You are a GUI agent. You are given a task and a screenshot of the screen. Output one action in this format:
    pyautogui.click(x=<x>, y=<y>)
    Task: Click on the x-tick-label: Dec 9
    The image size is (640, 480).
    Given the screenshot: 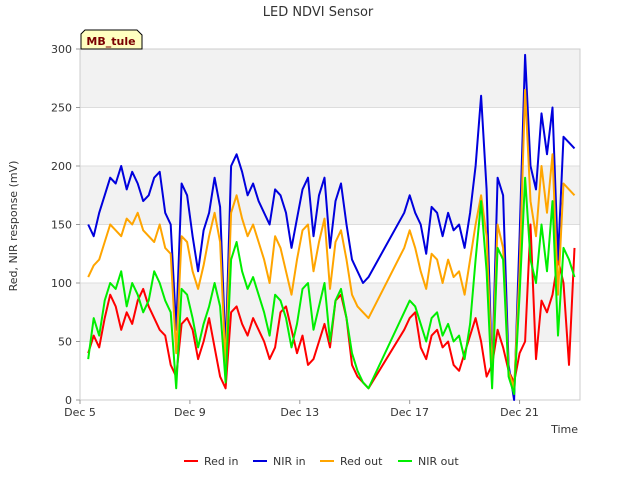 What is the action you would take?
    pyautogui.click(x=190, y=412)
    